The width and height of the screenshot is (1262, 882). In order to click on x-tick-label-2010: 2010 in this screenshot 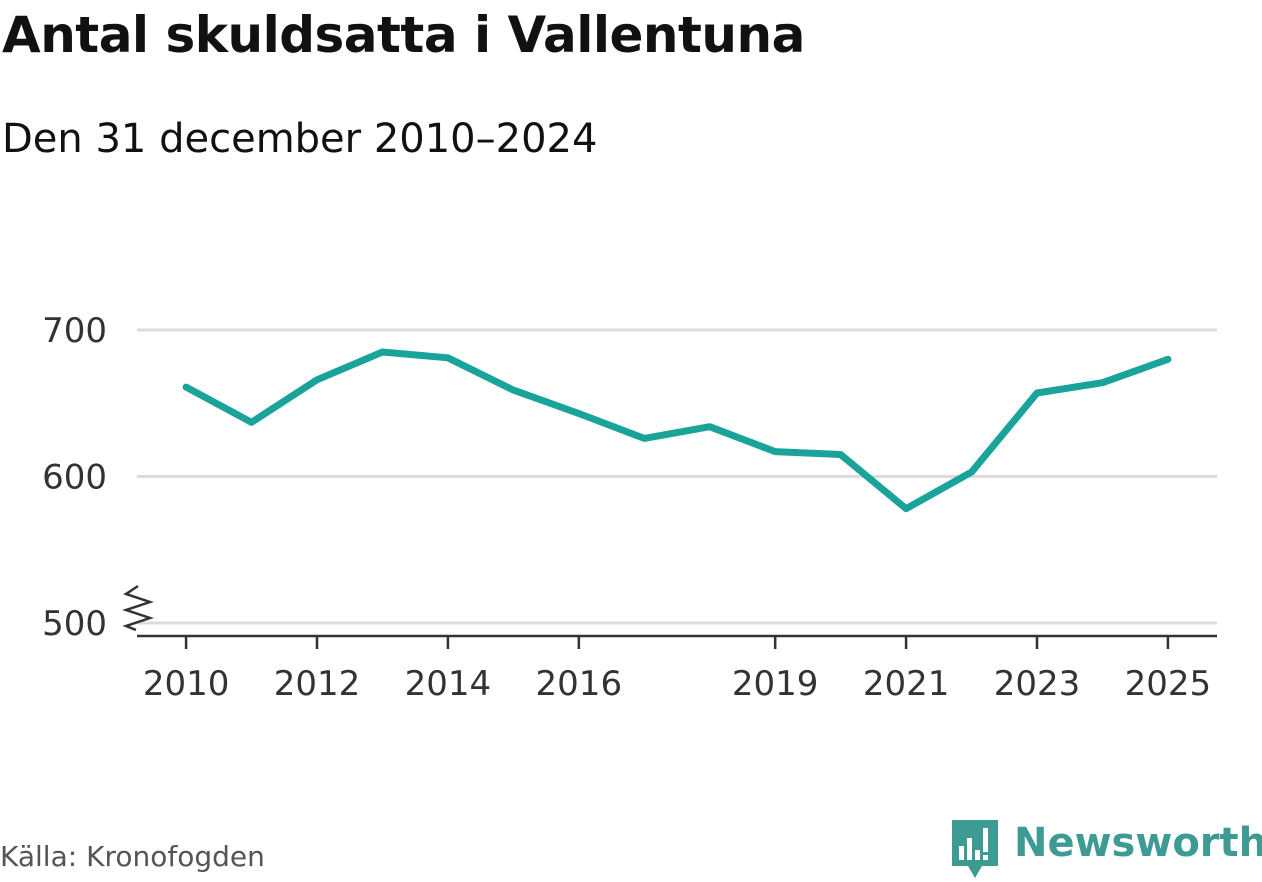, I will do `click(186, 684)`.